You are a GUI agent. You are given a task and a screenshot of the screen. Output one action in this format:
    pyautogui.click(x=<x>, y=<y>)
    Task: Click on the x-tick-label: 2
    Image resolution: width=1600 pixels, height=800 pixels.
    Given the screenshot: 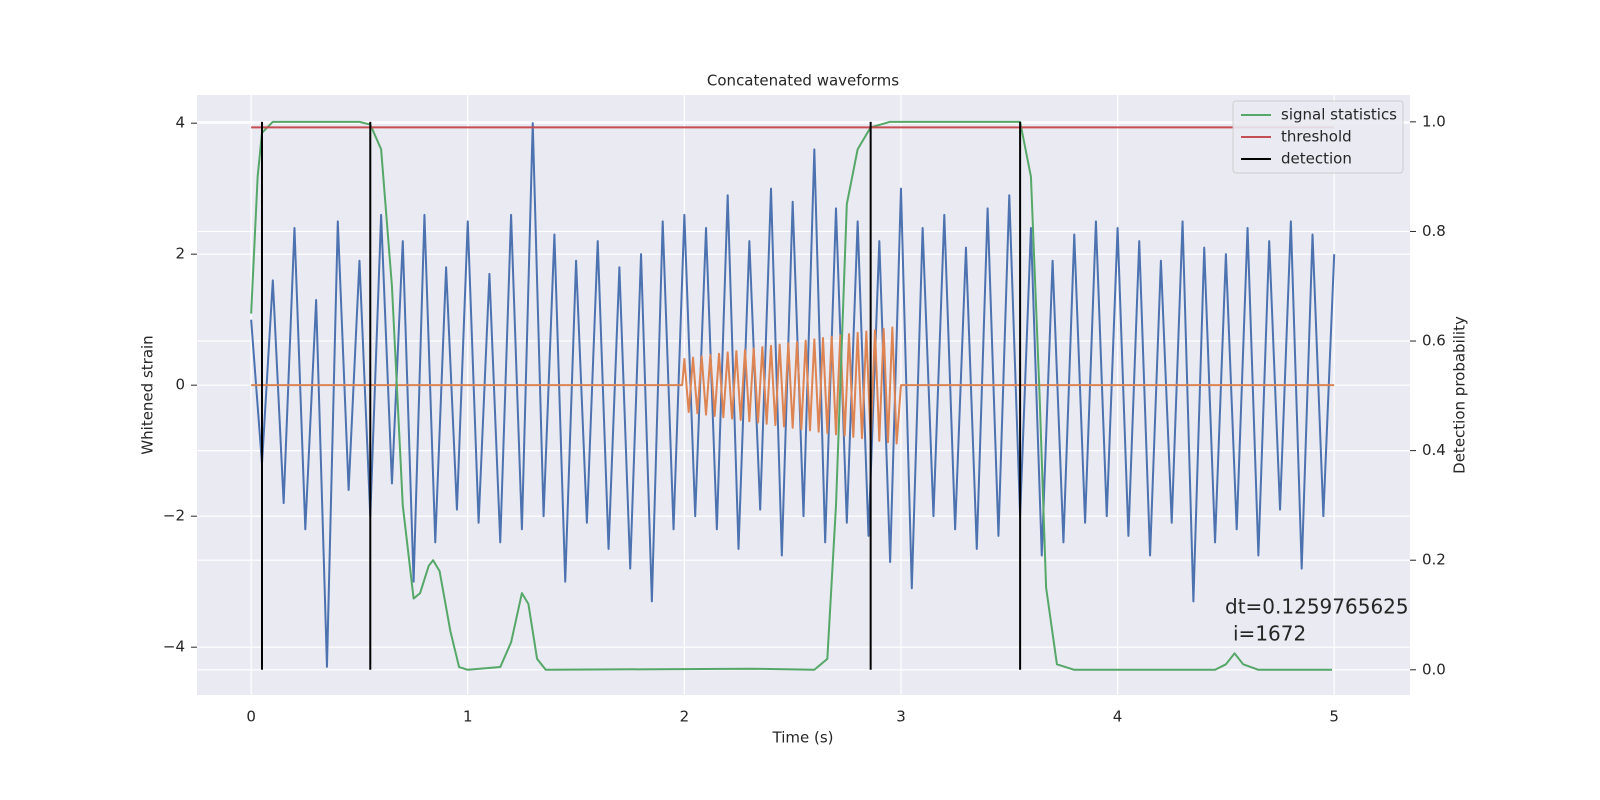 What is the action you would take?
    pyautogui.click(x=685, y=717)
    